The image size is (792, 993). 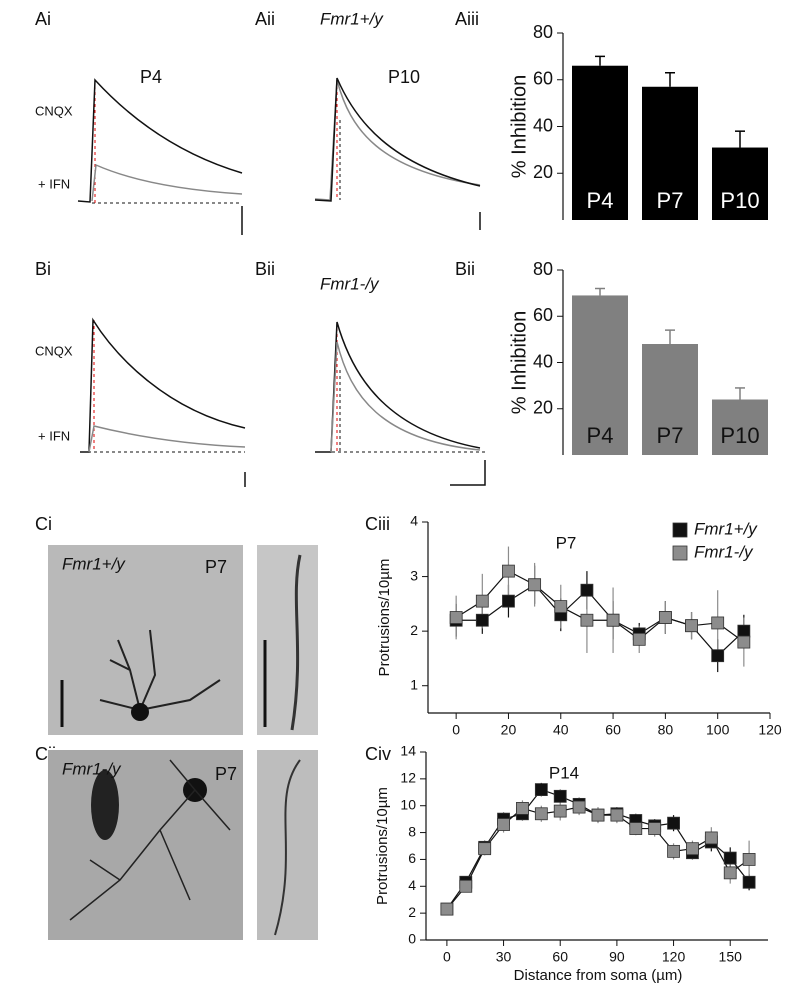 I want to click on x-tick-label: 150, so click(x=731, y=957).